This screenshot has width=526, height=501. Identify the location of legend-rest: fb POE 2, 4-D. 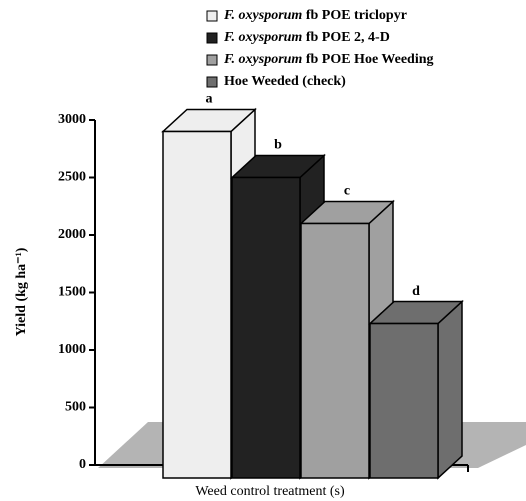
(346, 37).